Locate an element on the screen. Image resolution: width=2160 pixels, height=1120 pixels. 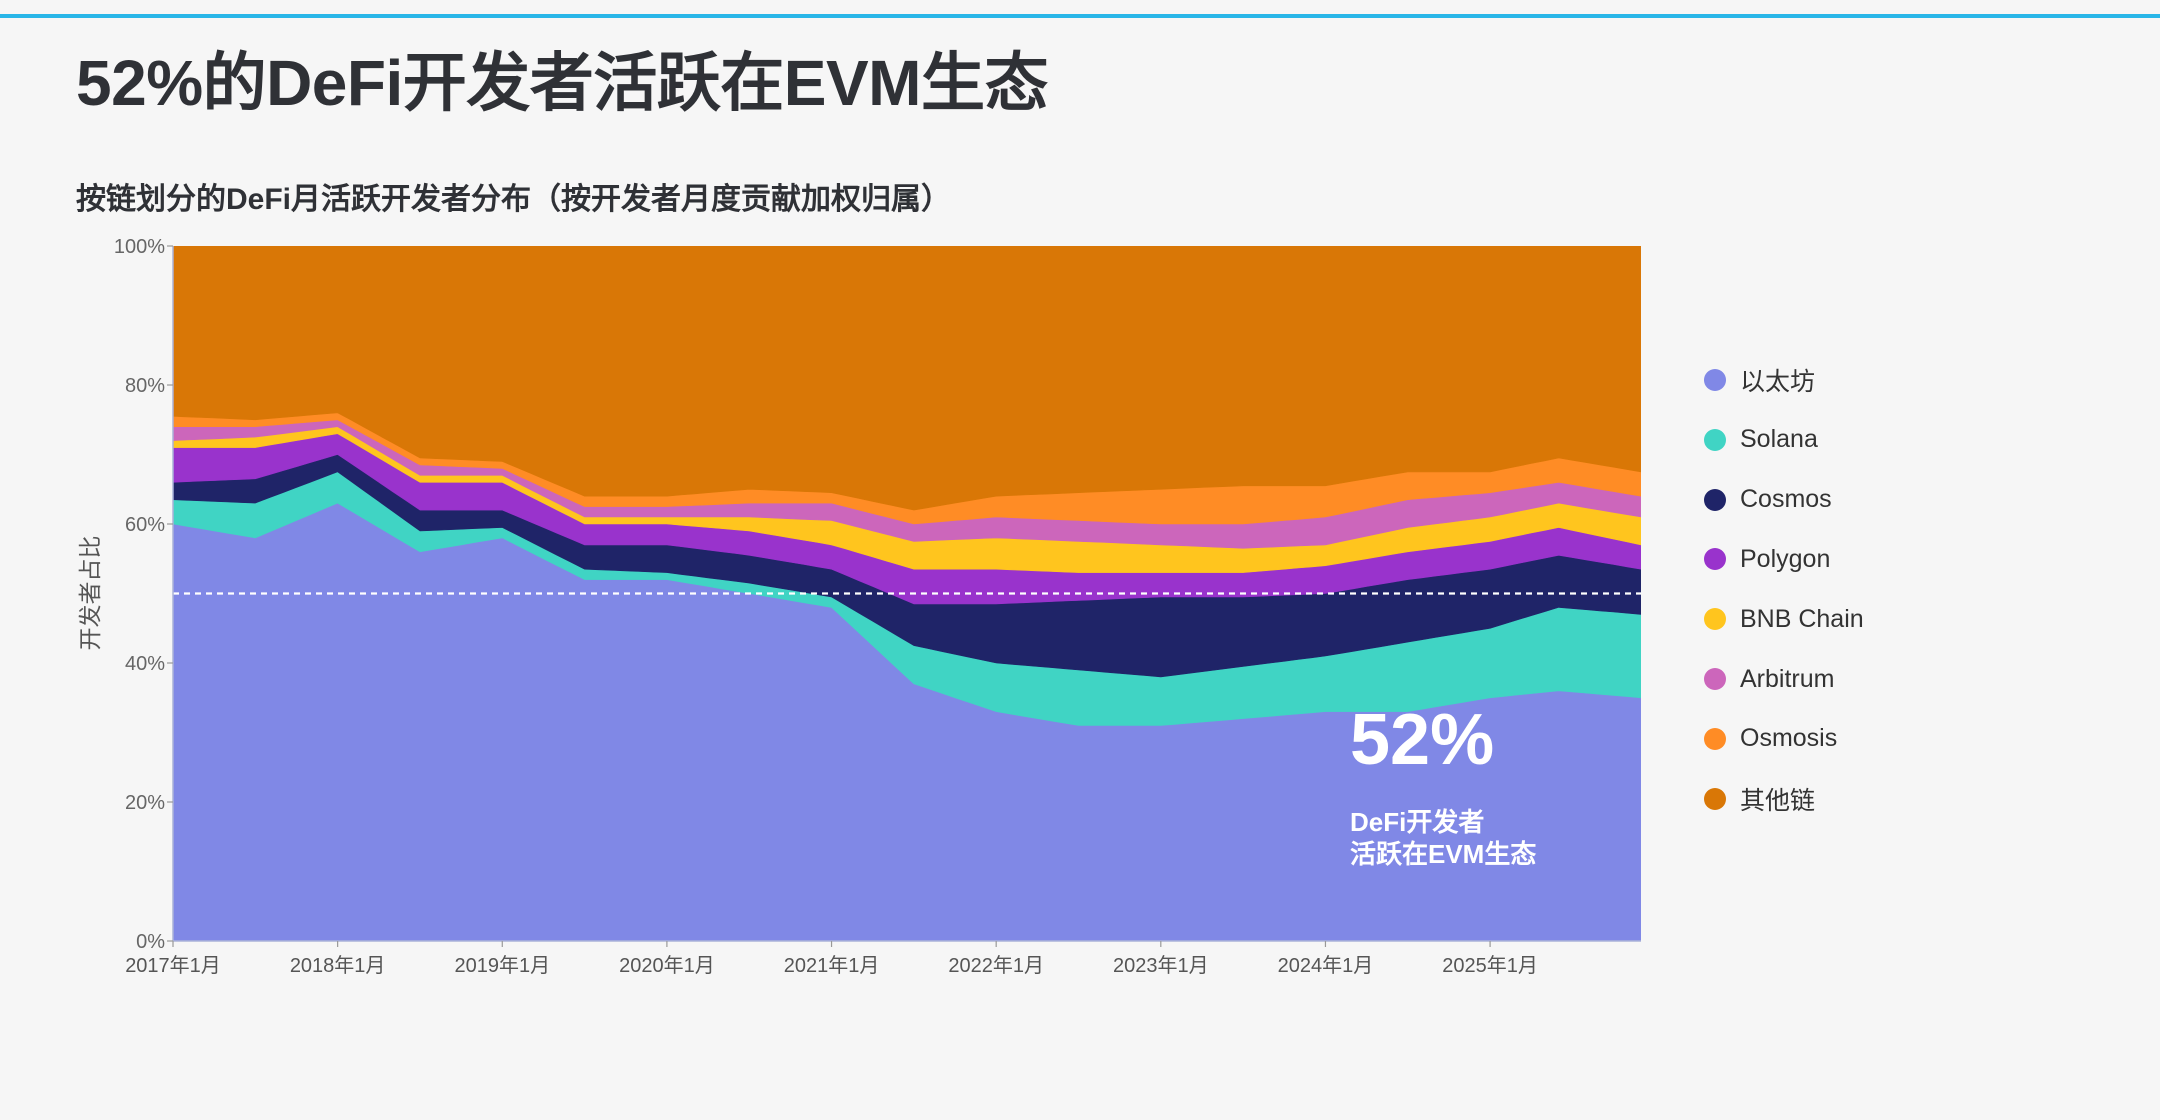
y-tick-label: 80% is located at coordinates (145, 386).